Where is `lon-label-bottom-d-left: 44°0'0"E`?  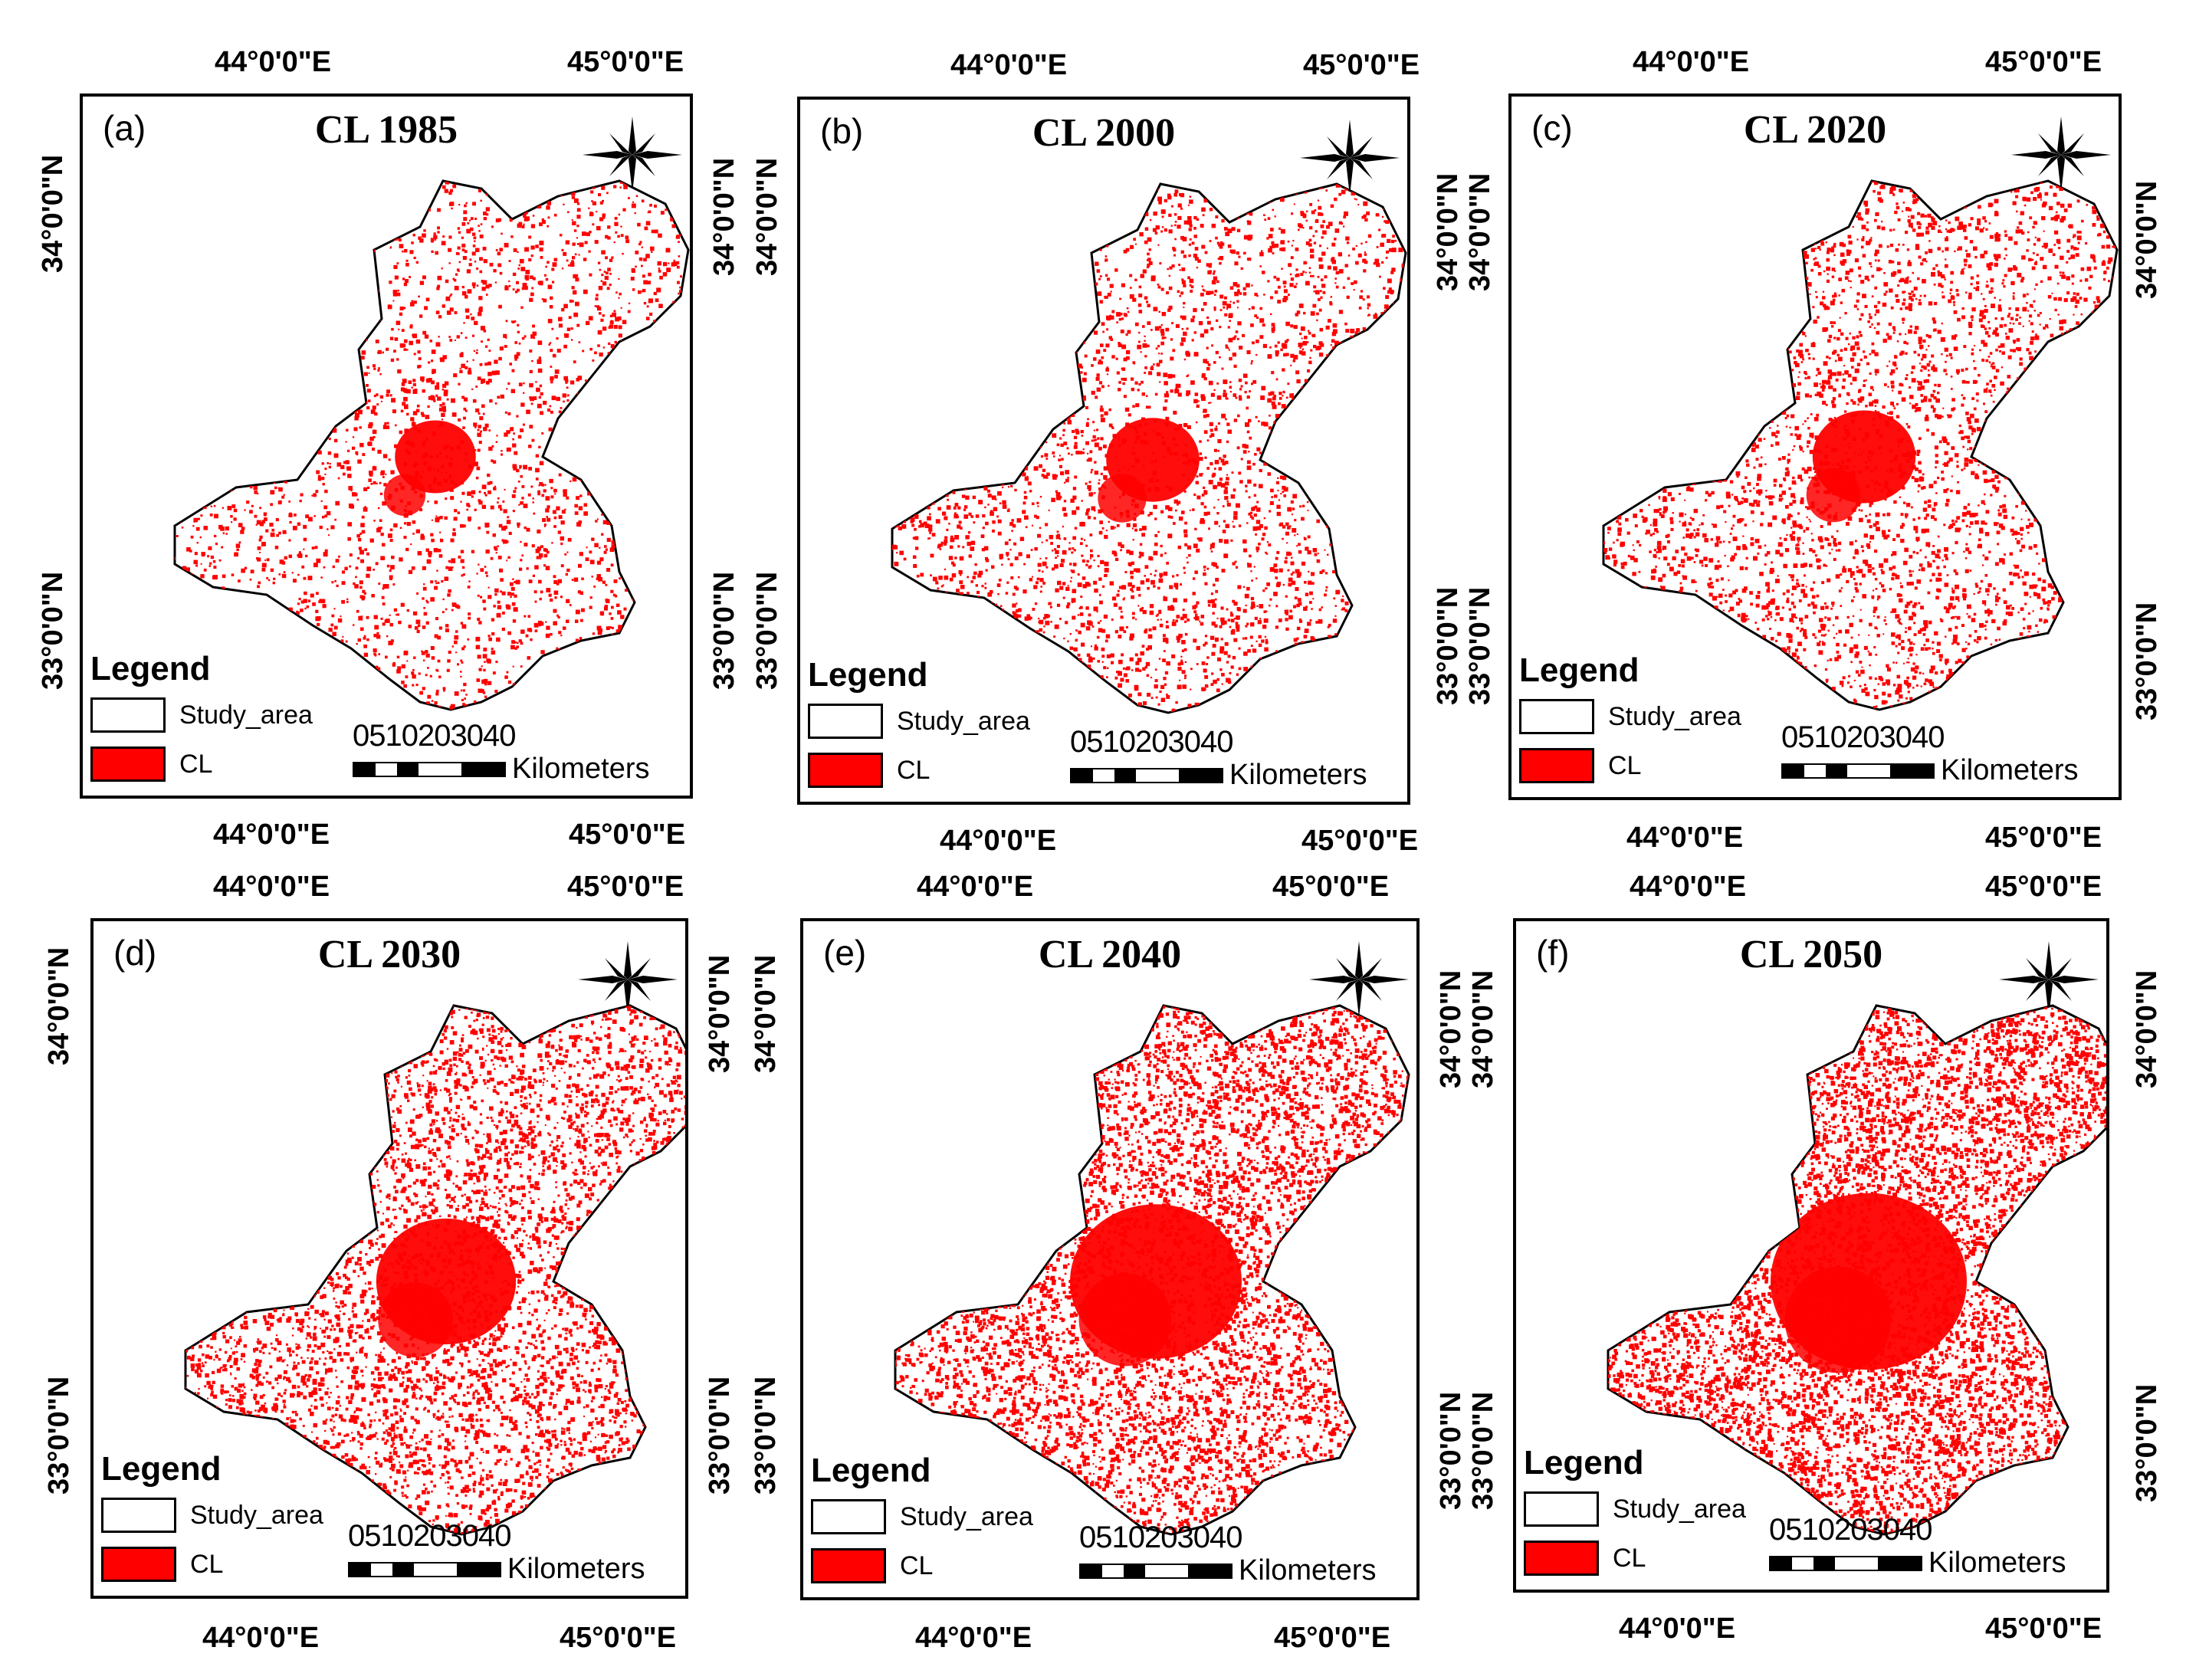 lon-label-bottom-d-left: 44°0'0"E is located at coordinates (260, 1637).